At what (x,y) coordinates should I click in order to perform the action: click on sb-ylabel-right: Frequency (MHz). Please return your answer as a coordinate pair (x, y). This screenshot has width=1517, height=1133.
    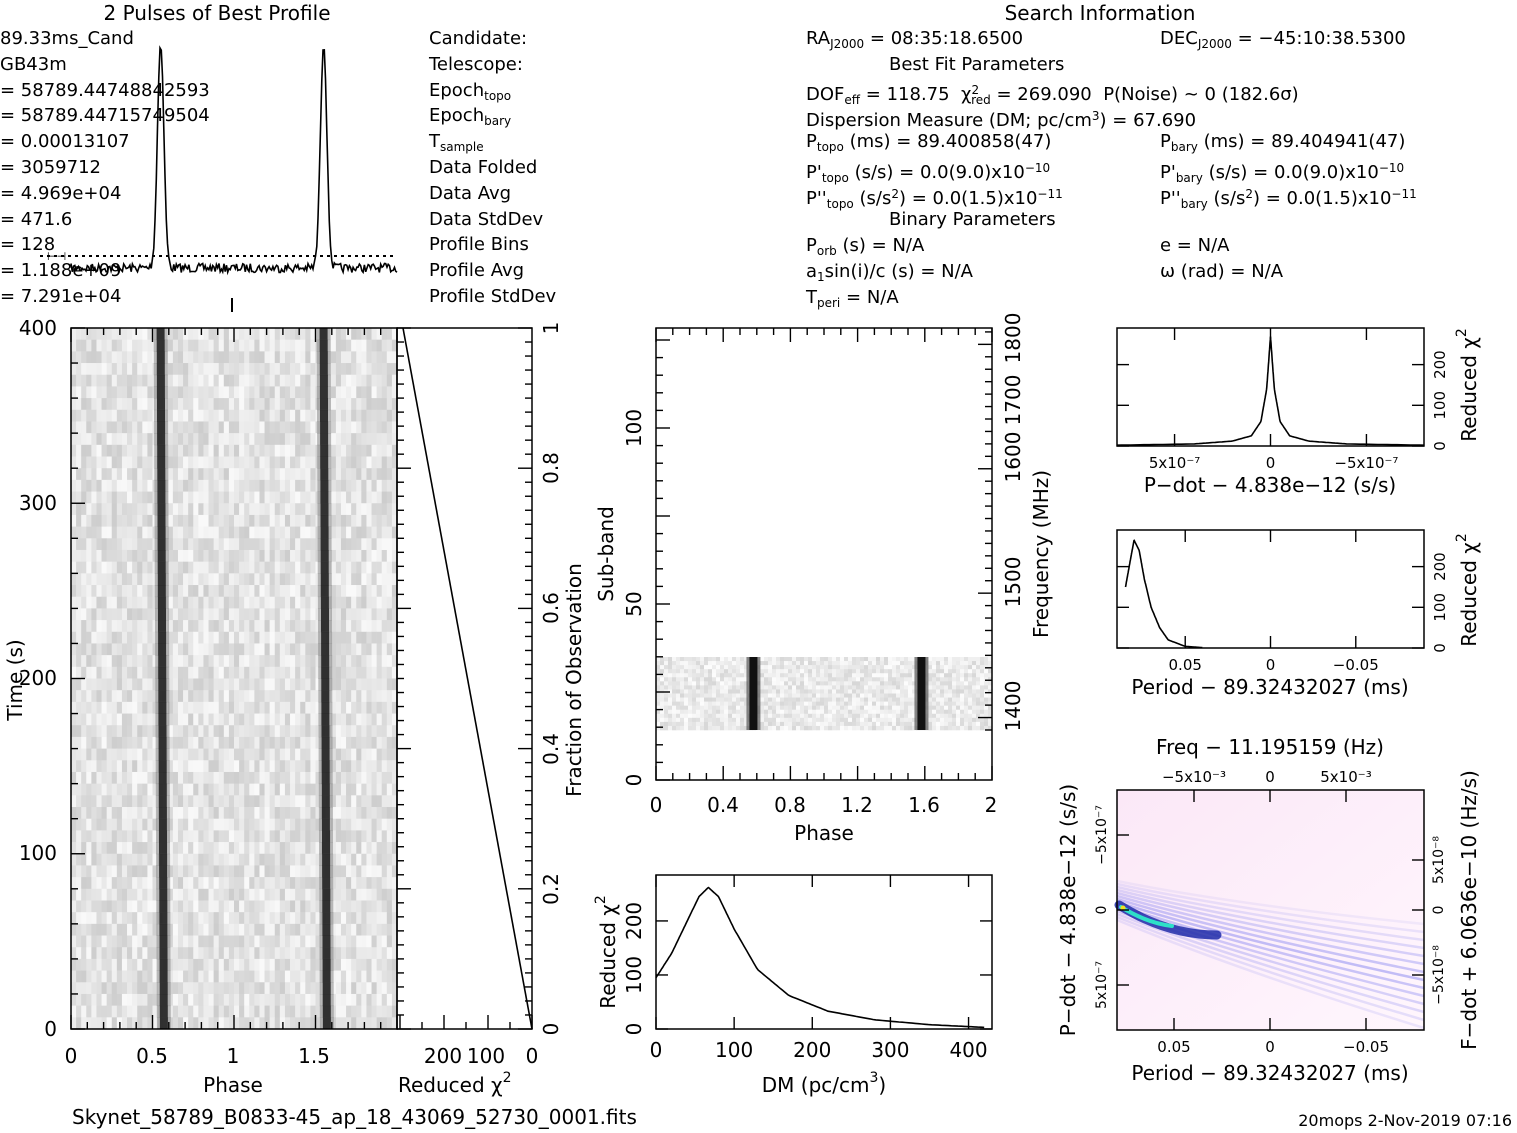
    Looking at the image, I should click on (1041, 554).